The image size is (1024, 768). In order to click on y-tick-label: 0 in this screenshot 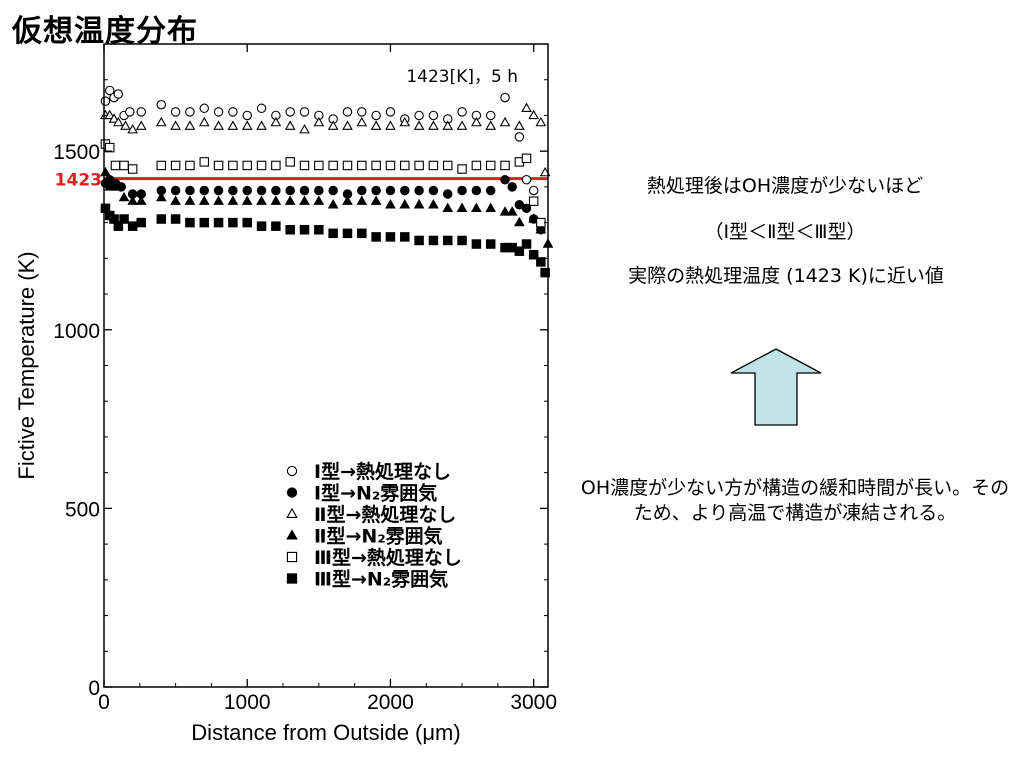, I will do `click(94, 688)`.